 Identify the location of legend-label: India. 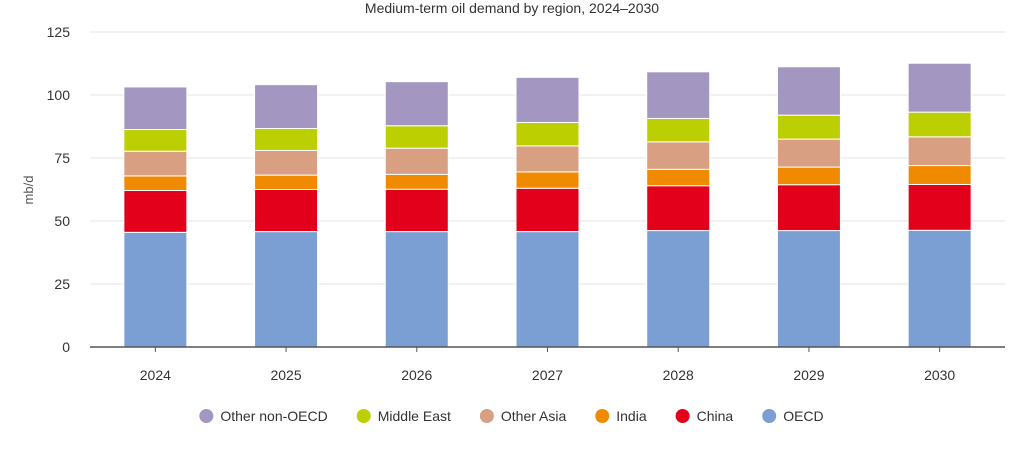
(631, 416).